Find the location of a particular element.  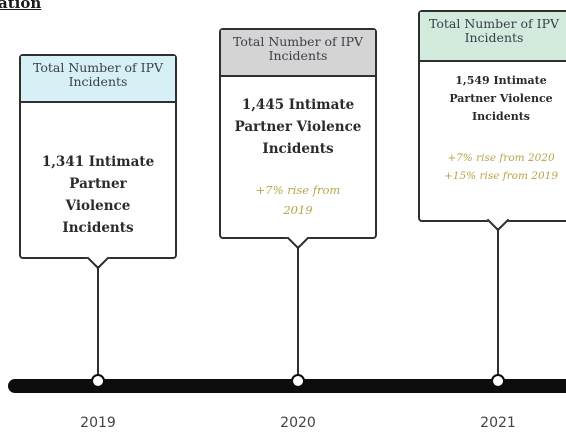

card-2020-header: Total Number of IPV Incidents is located at coordinates (298, 53).